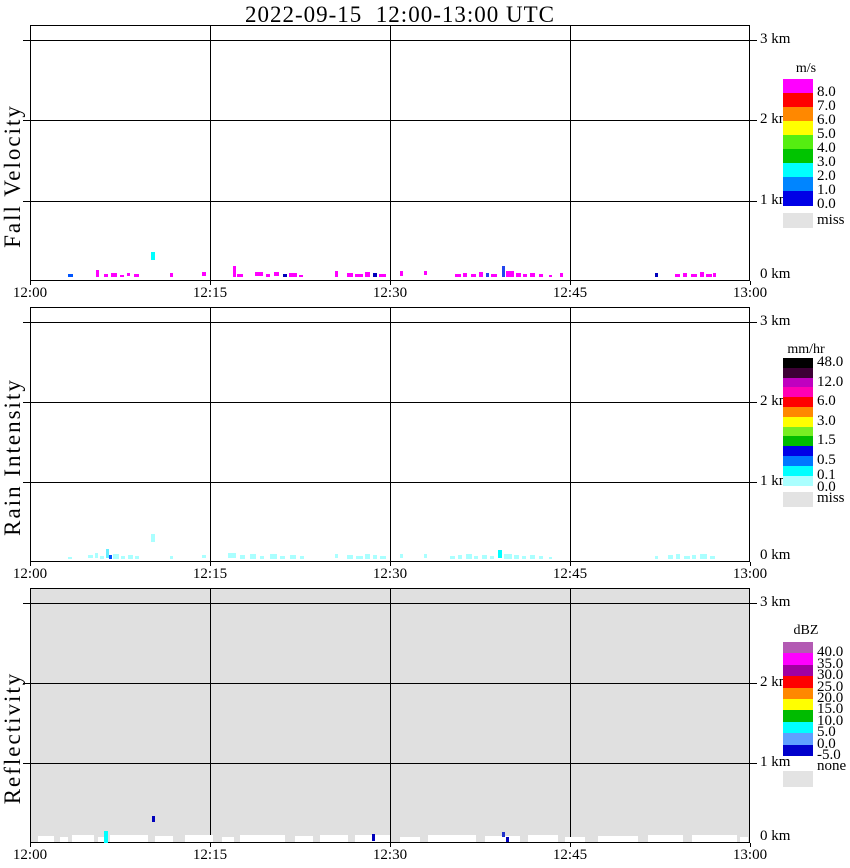 The image size is (850, 868). I want to click on legend-label: 4.0, so click(826, 148).